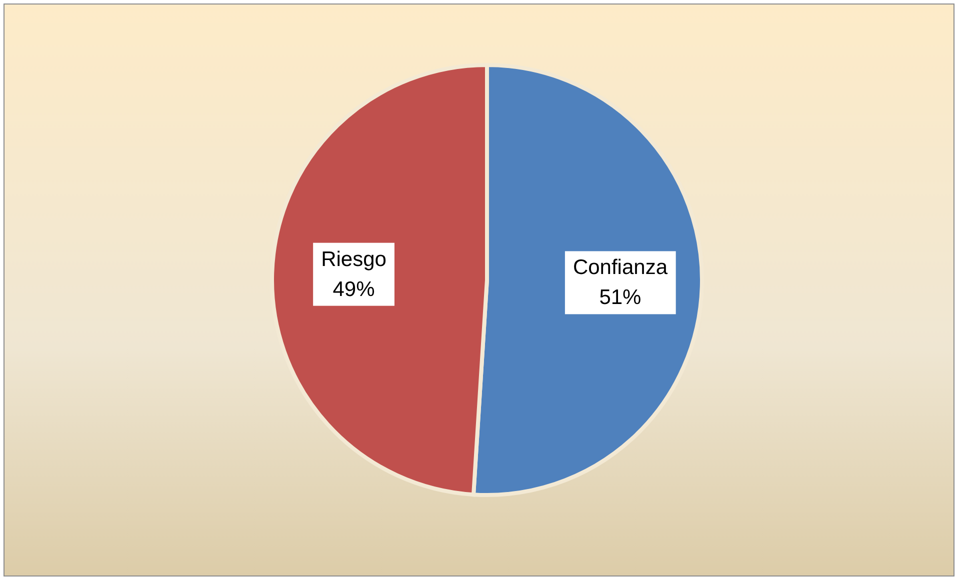  I want to click on slice-label: Riesgo, so click(353, 259).